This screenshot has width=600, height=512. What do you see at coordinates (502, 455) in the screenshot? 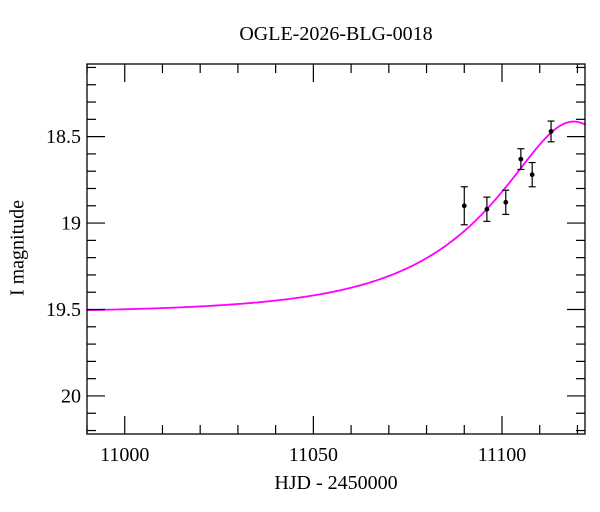
I see `x-tick-label: 11100` at bounding box center [502, 455].